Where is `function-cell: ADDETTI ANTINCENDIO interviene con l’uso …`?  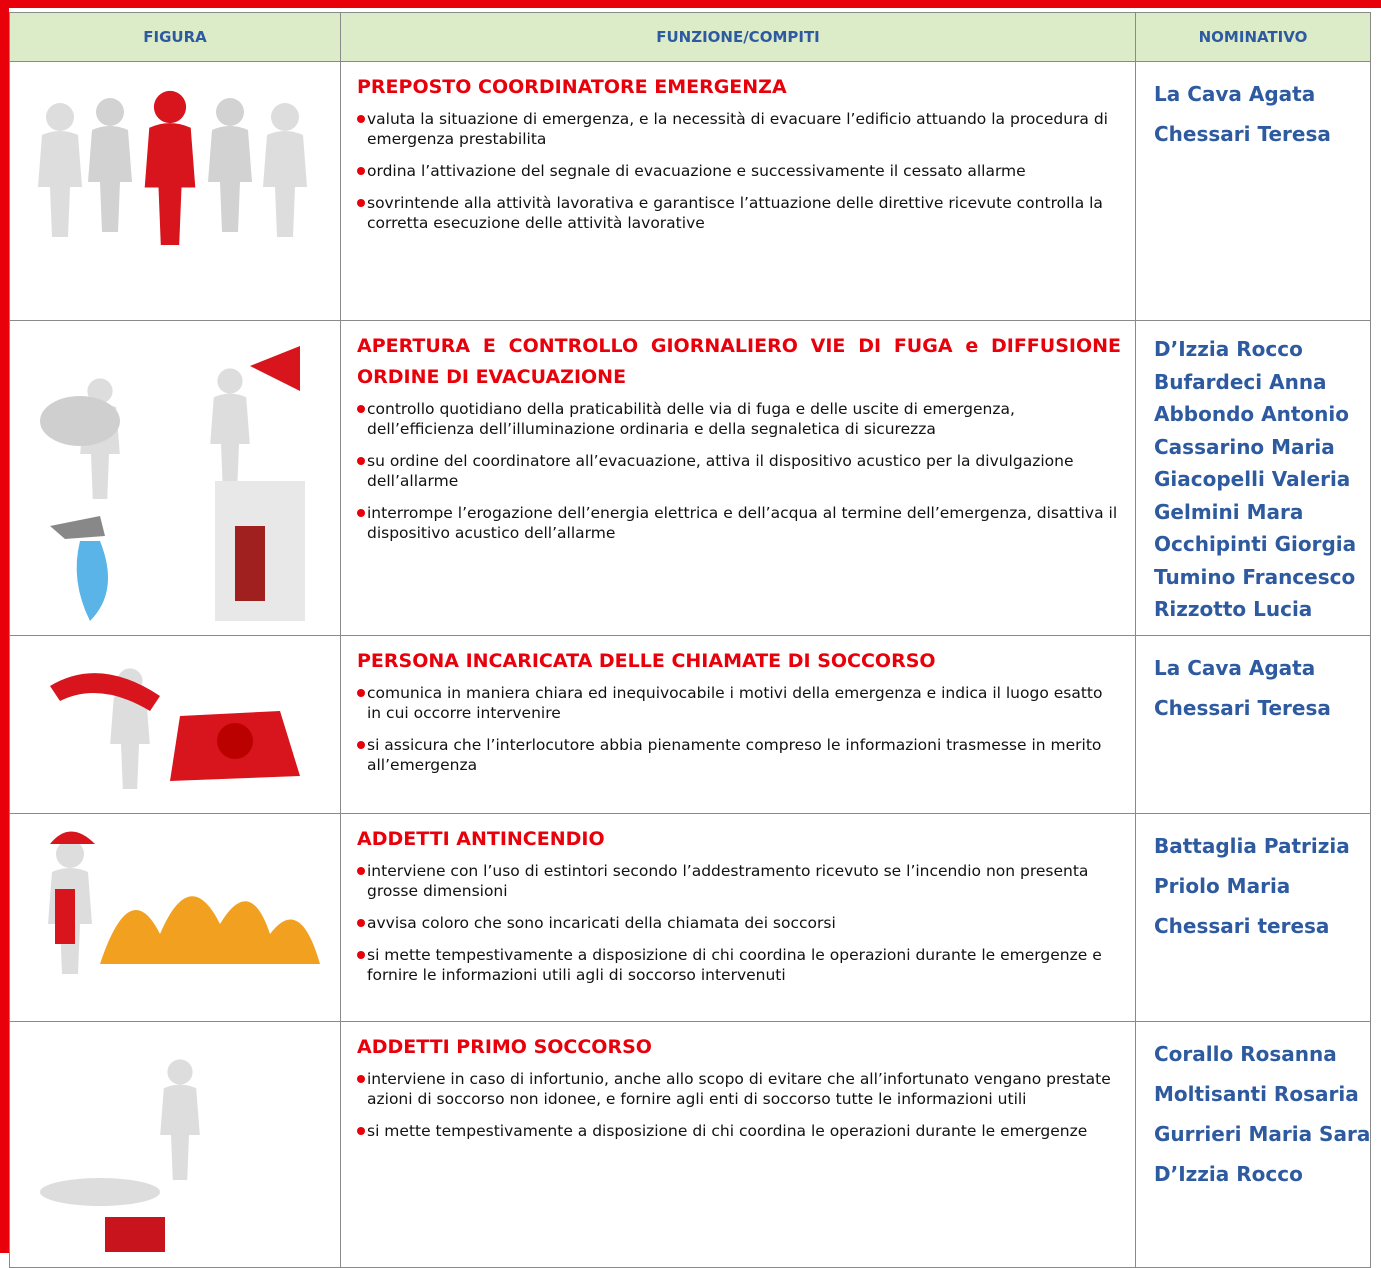 function-cell: ADDETTI ANTINCENDIO interviene con l’uso … is located at coordinates (738, 917).